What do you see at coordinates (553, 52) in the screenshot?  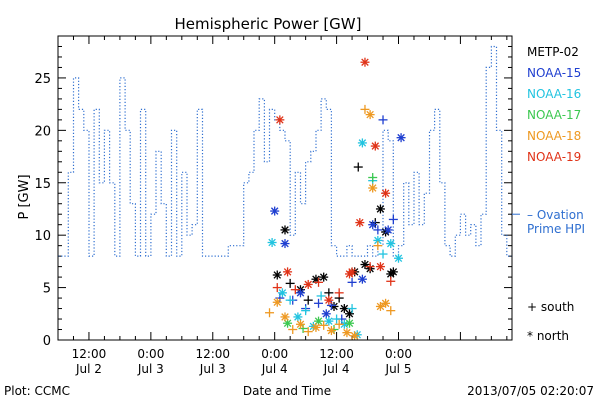 I see `legend-entry: METP-02` at bounding box center [553, 52].